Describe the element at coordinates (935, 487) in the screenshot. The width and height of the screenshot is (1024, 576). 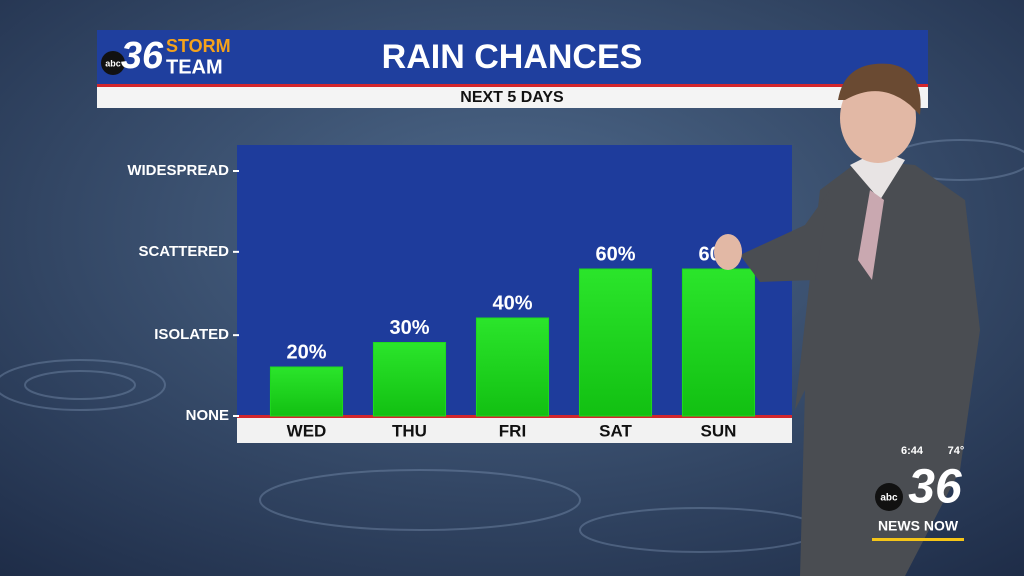
I see `bug-number: 36` at that location.